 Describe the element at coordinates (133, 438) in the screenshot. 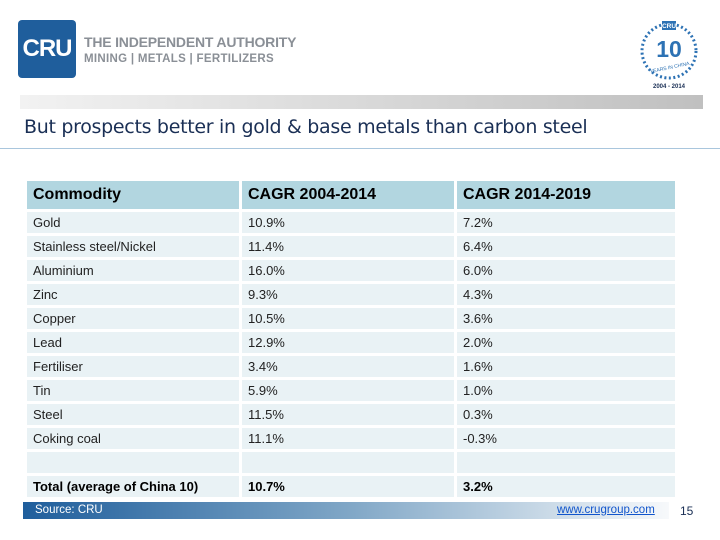

I see `commodity-cell: Coking coal` at that location.